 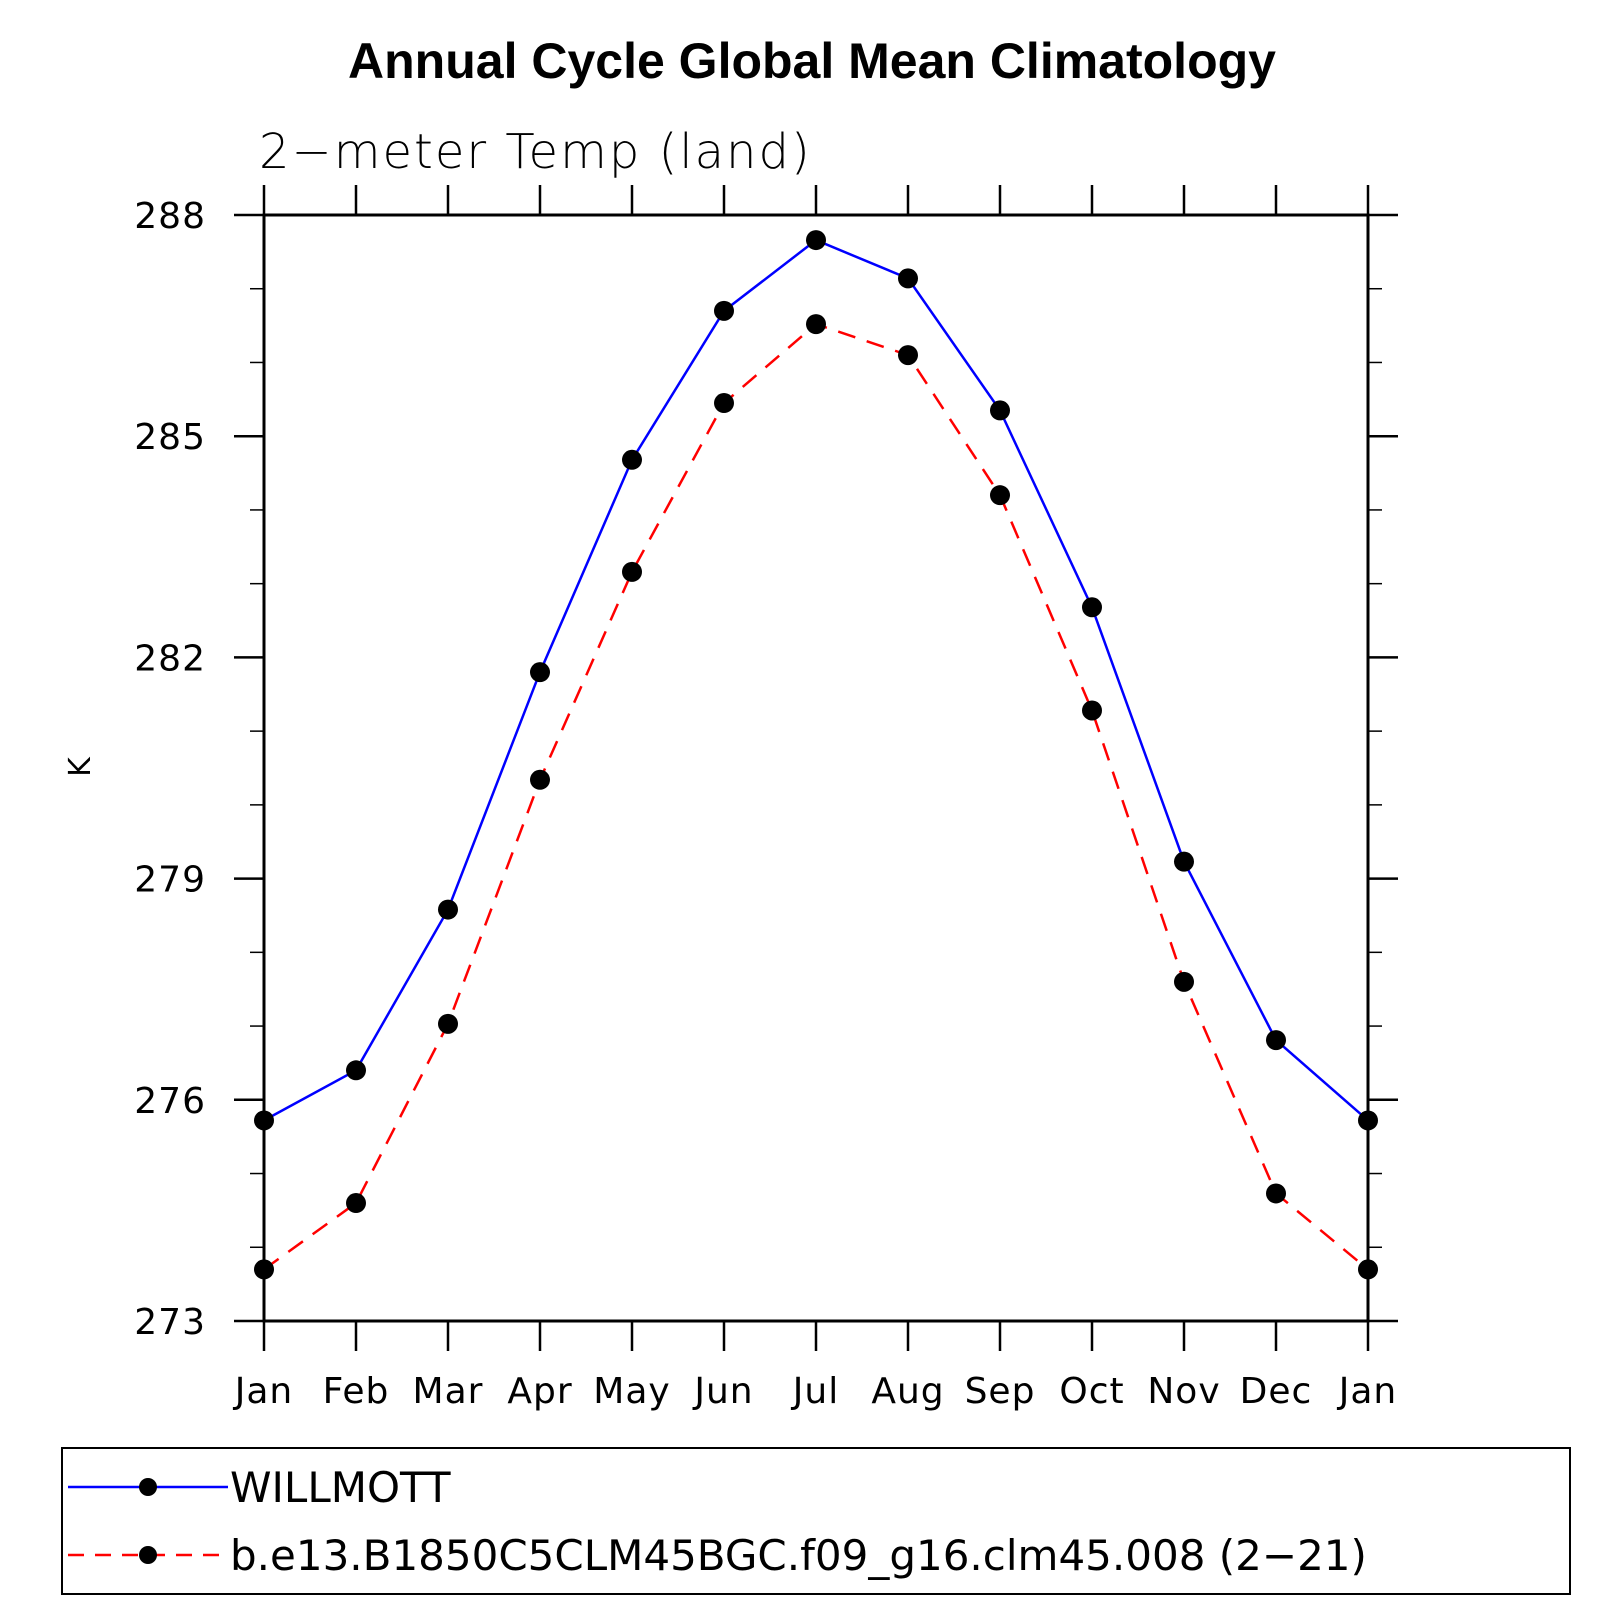 I want to click on y-tick-label: 288, so click(x=170, y=216).